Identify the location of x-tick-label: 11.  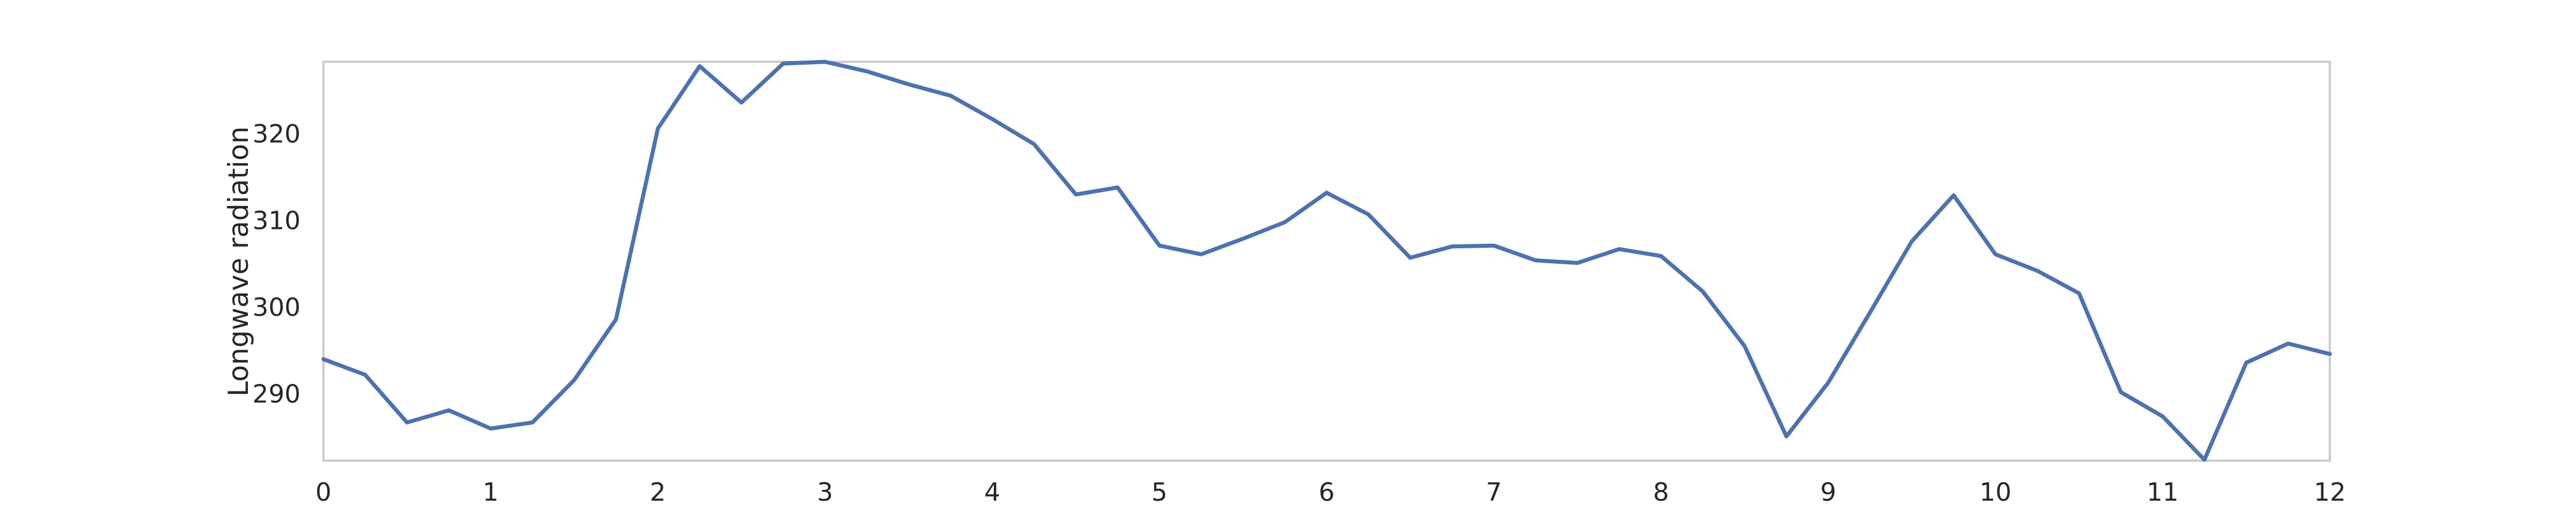
(2163, 492).